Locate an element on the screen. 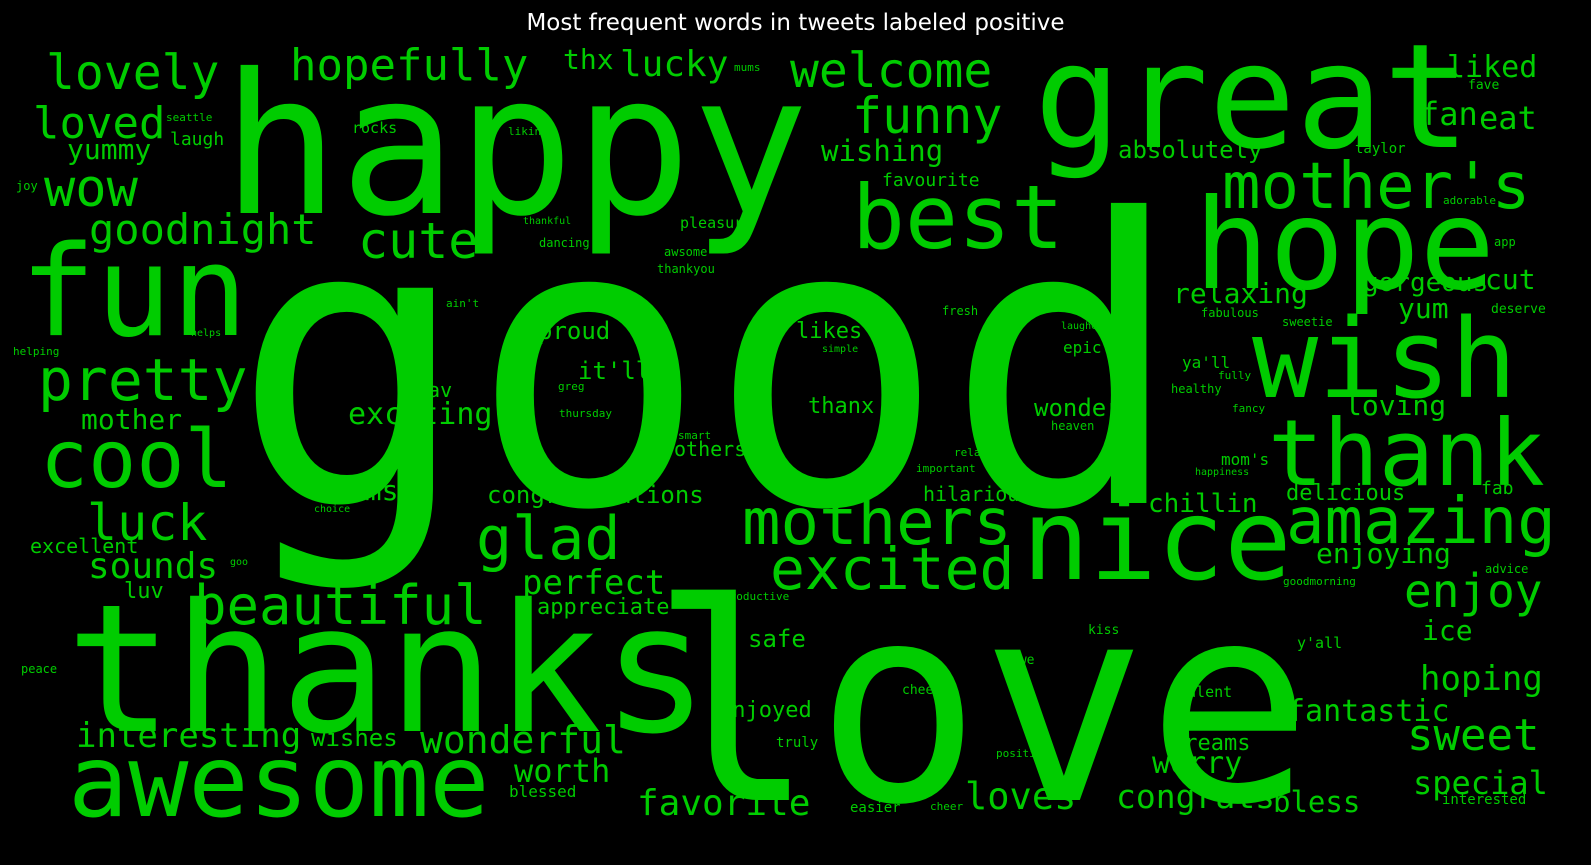 The image size is (1591, 865). word: wow is located at coordinates (91, 189).